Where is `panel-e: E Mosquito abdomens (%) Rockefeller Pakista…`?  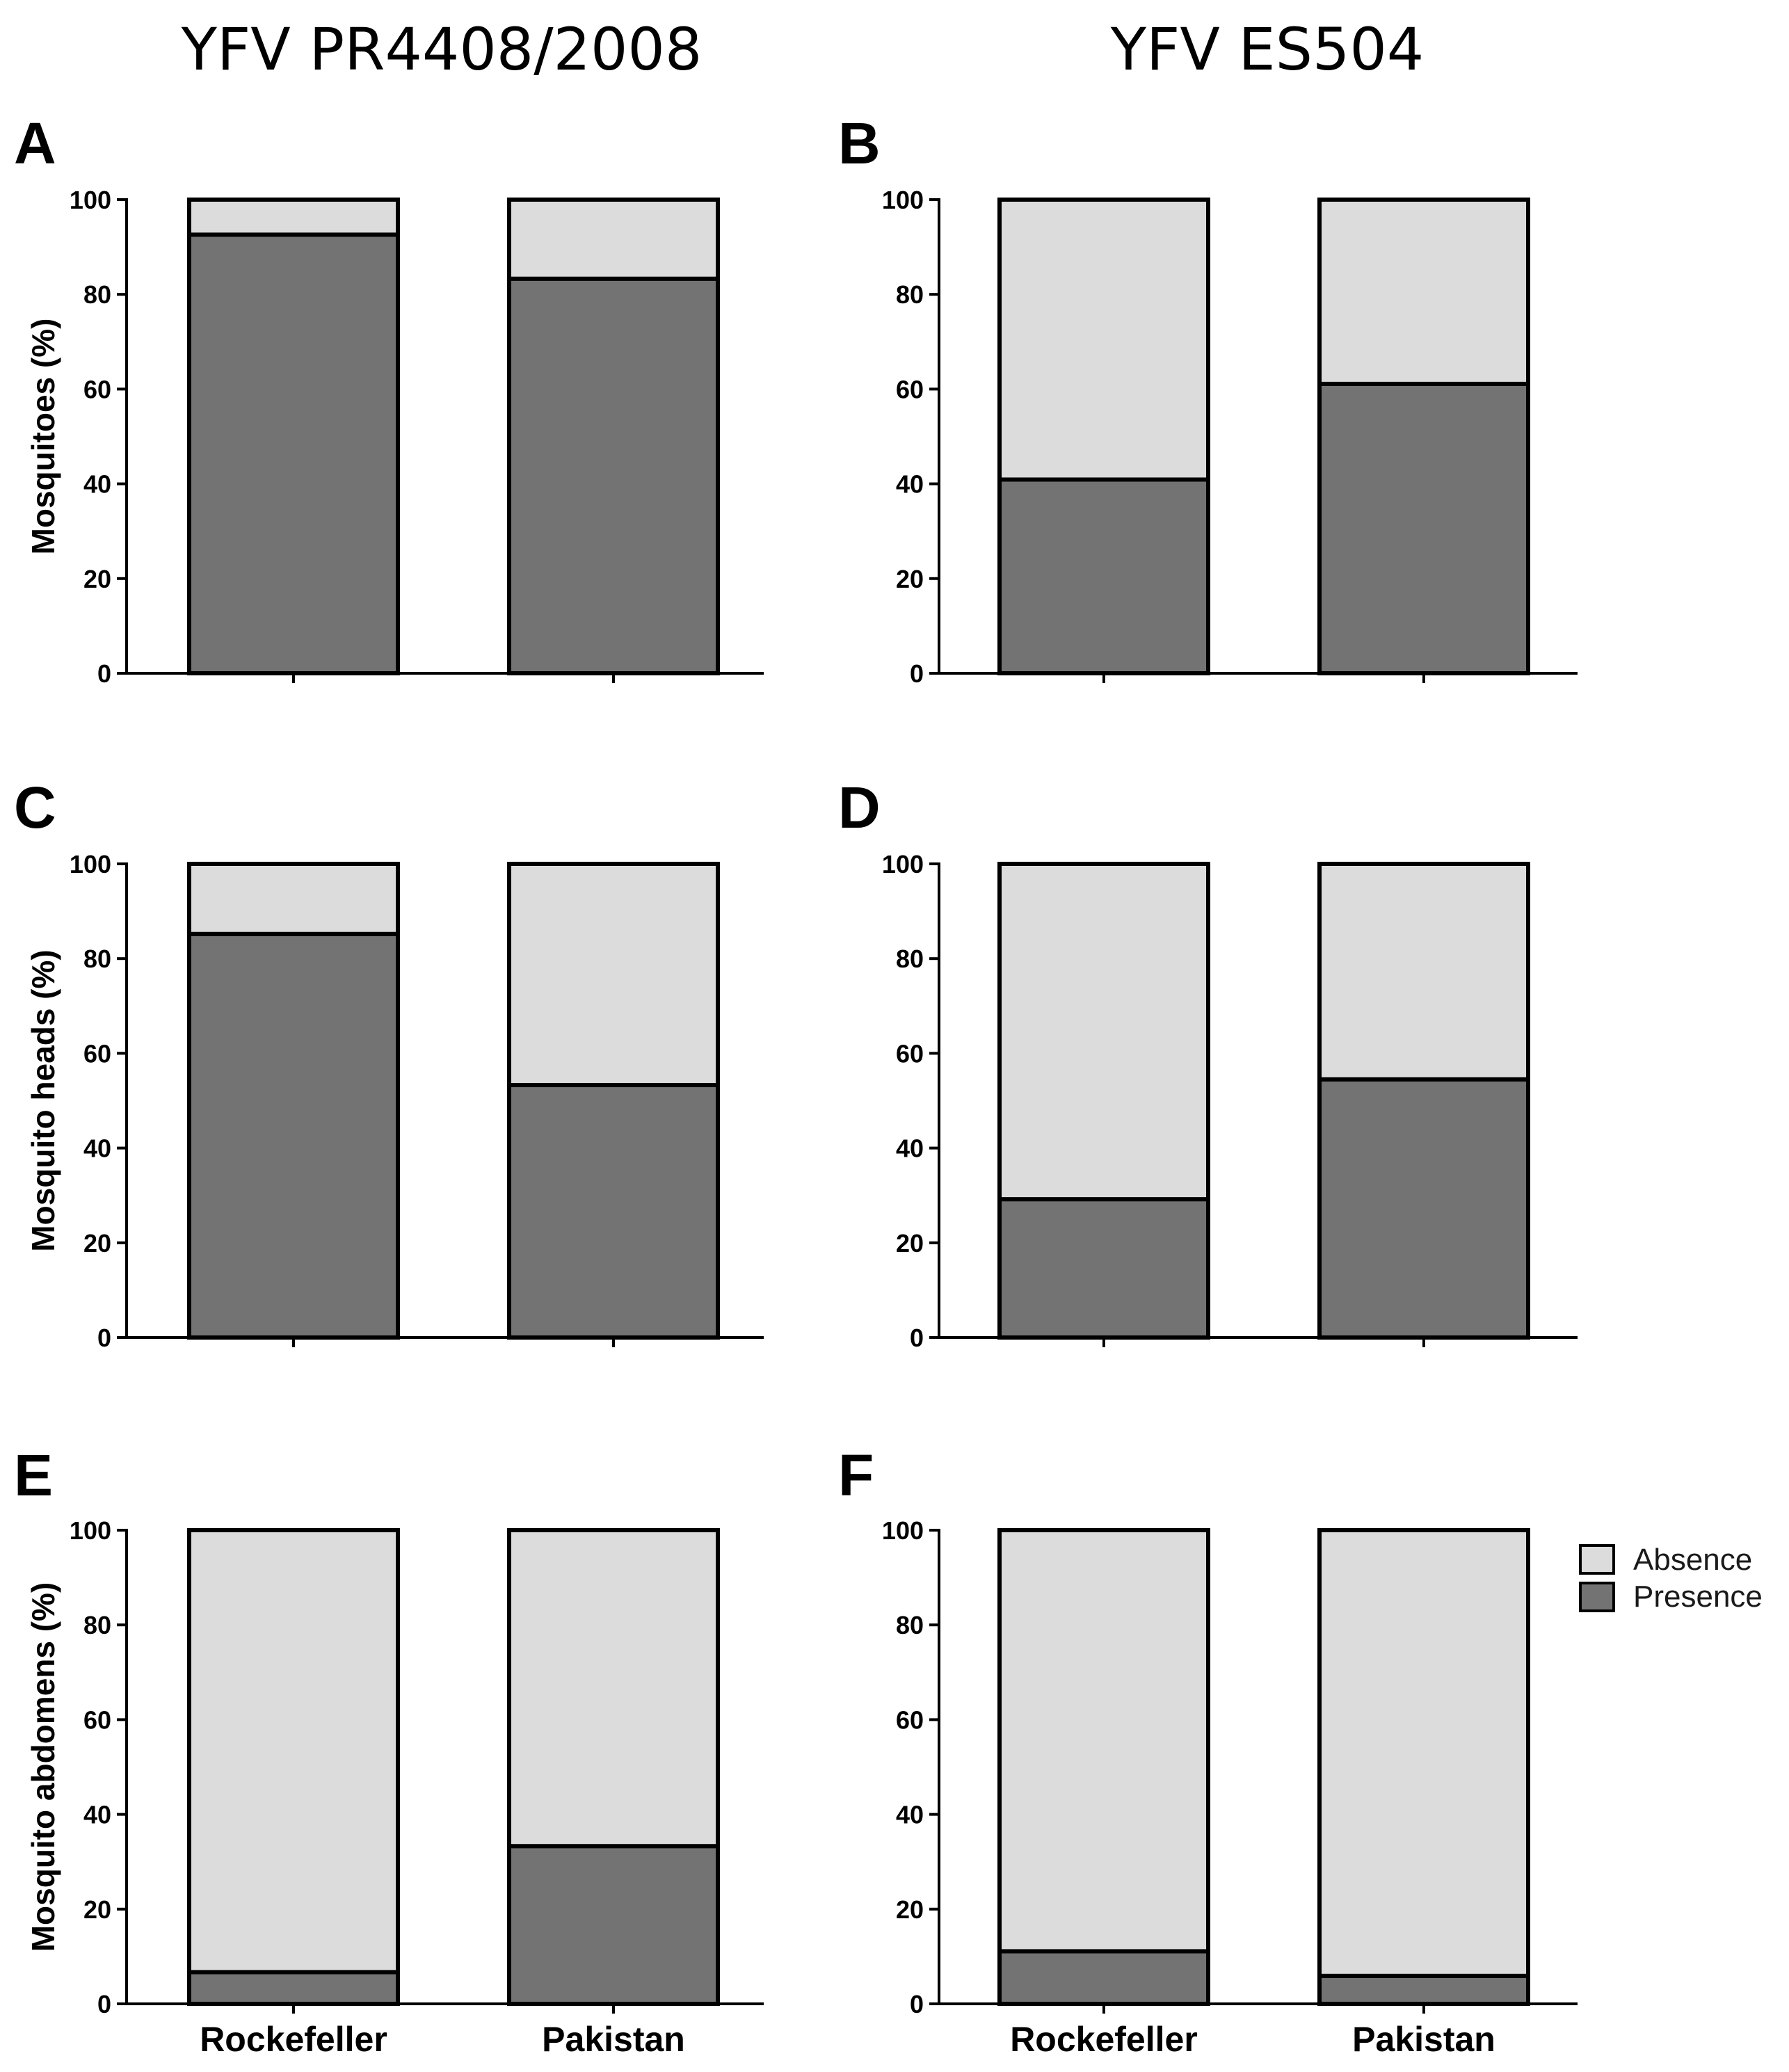
panel-e: E Mosquito abdomens (%) Rockefeller Pakista… is located at coordinates (389, 1751).